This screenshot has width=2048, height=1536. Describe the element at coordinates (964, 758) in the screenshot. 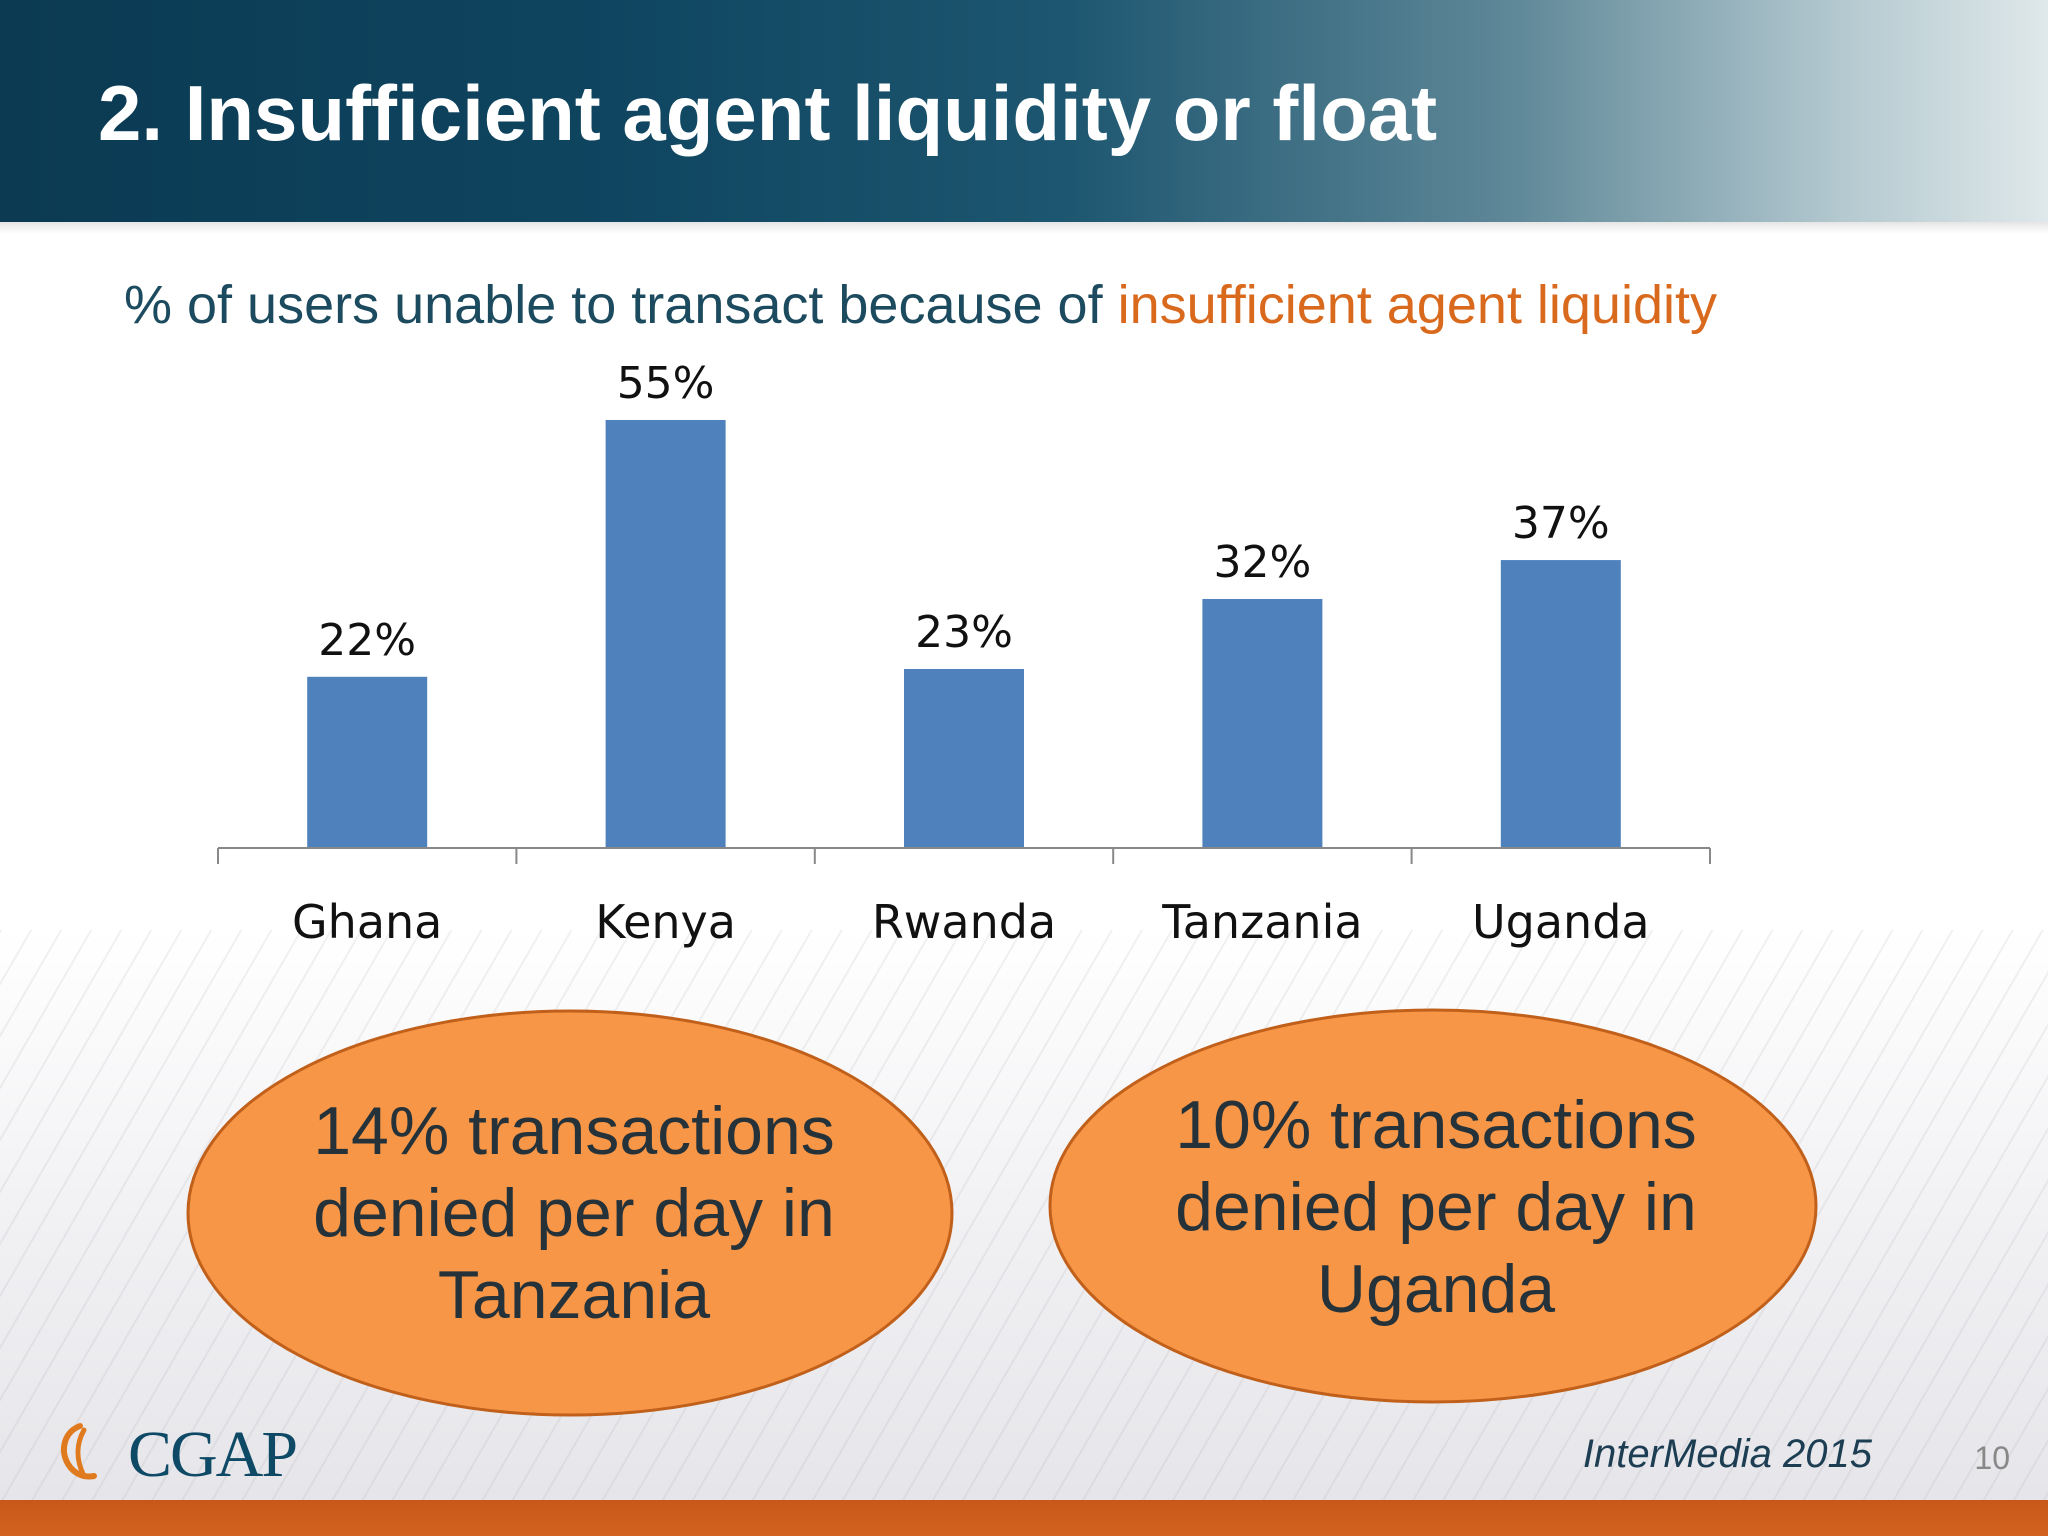

I see `bar-rwanda` at that location.